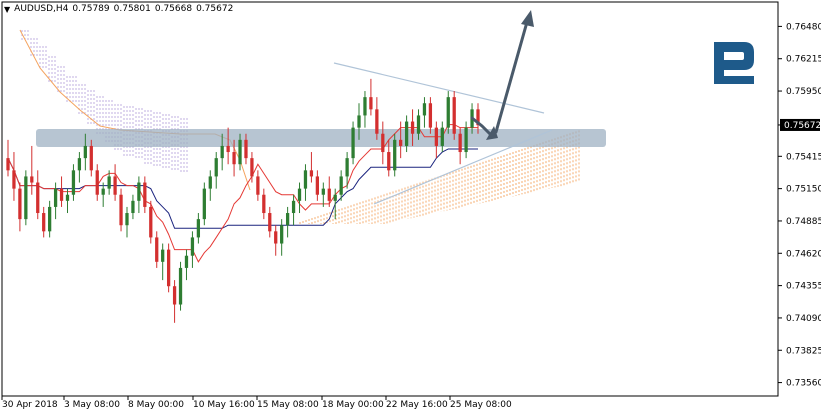 Image resolution: width=821 pixels, height=417 pixels. What do you see at coordinates (92, 405) in the screenshot?
I see `x-tick-label: 3 May 08:00` at bounding box center [92, 405].